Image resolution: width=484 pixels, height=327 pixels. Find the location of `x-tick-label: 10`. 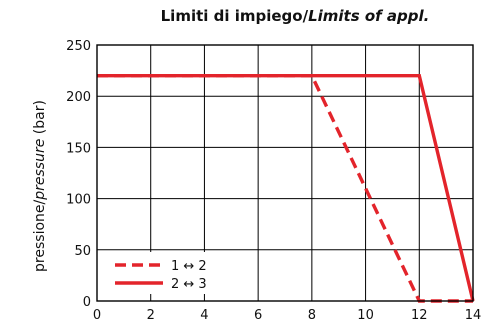

x-tick-label: 10 is located at coordinates (365, 315).